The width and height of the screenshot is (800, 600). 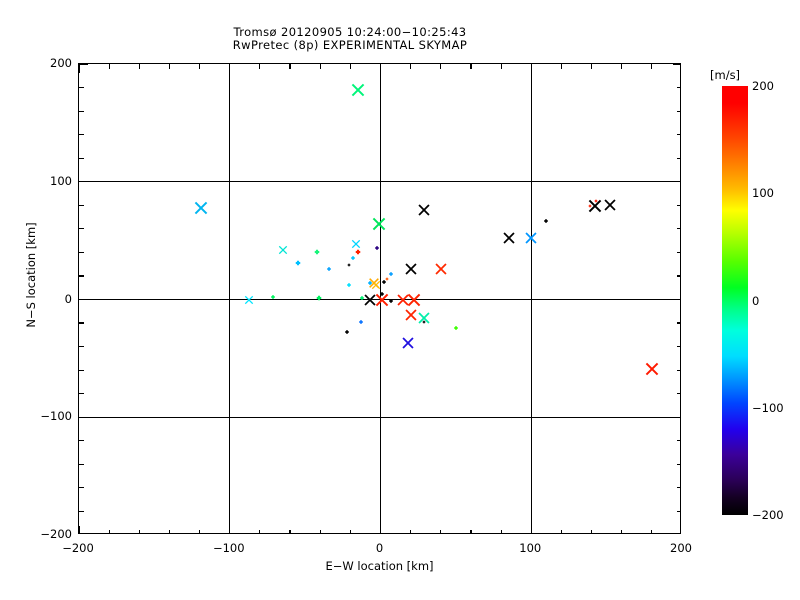 What do you see at coordinates (763, 86) in the screenshot?
I see `colorbar-tick-label: 200` at bounding box center [763, 86].